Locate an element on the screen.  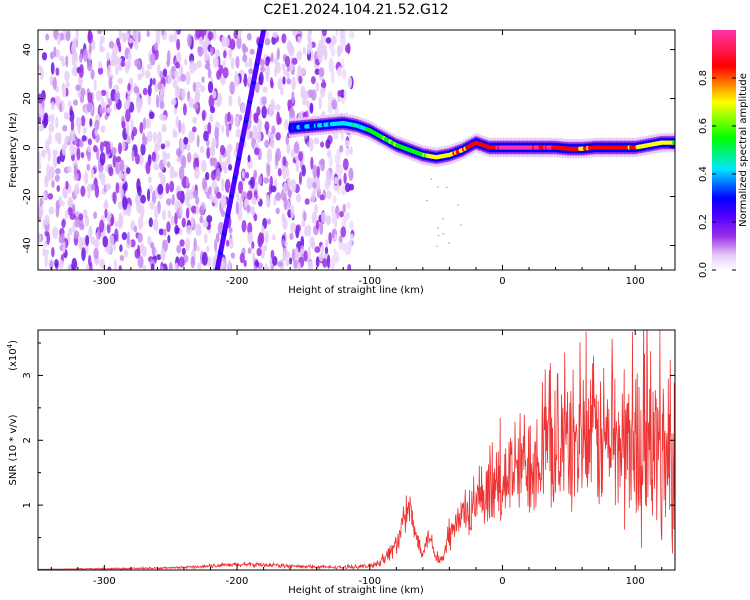
snr-scale-exp: 4 is located at coordinates (10, 345).